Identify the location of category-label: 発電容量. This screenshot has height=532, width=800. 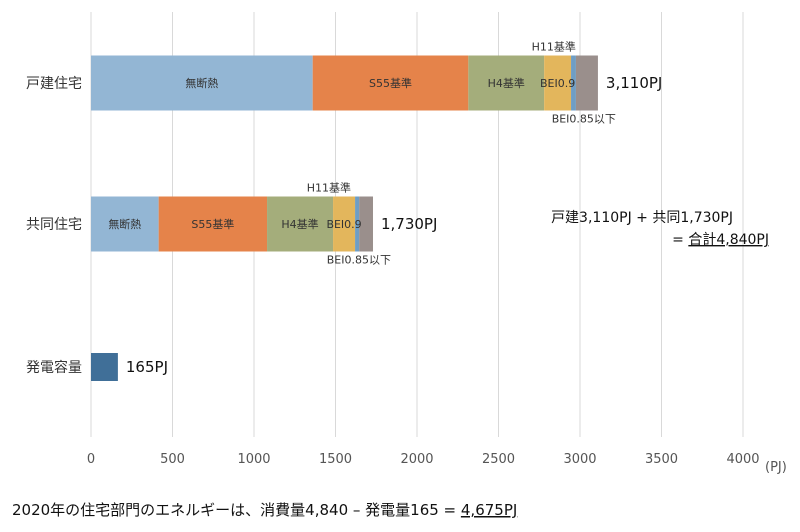
(54, 367).